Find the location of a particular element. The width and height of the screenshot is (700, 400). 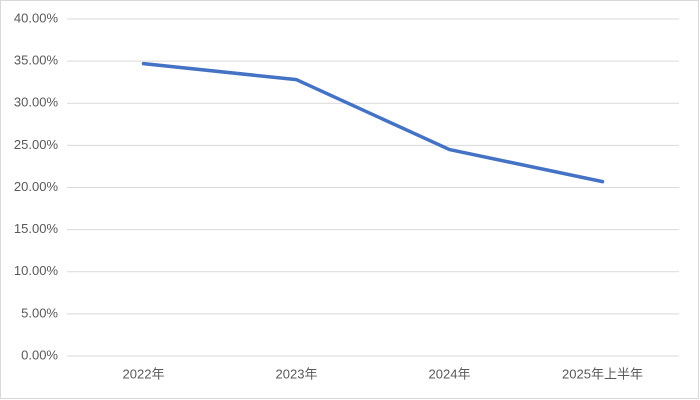

y-tick-label: 30.00% is located at coordinates (36, 102).